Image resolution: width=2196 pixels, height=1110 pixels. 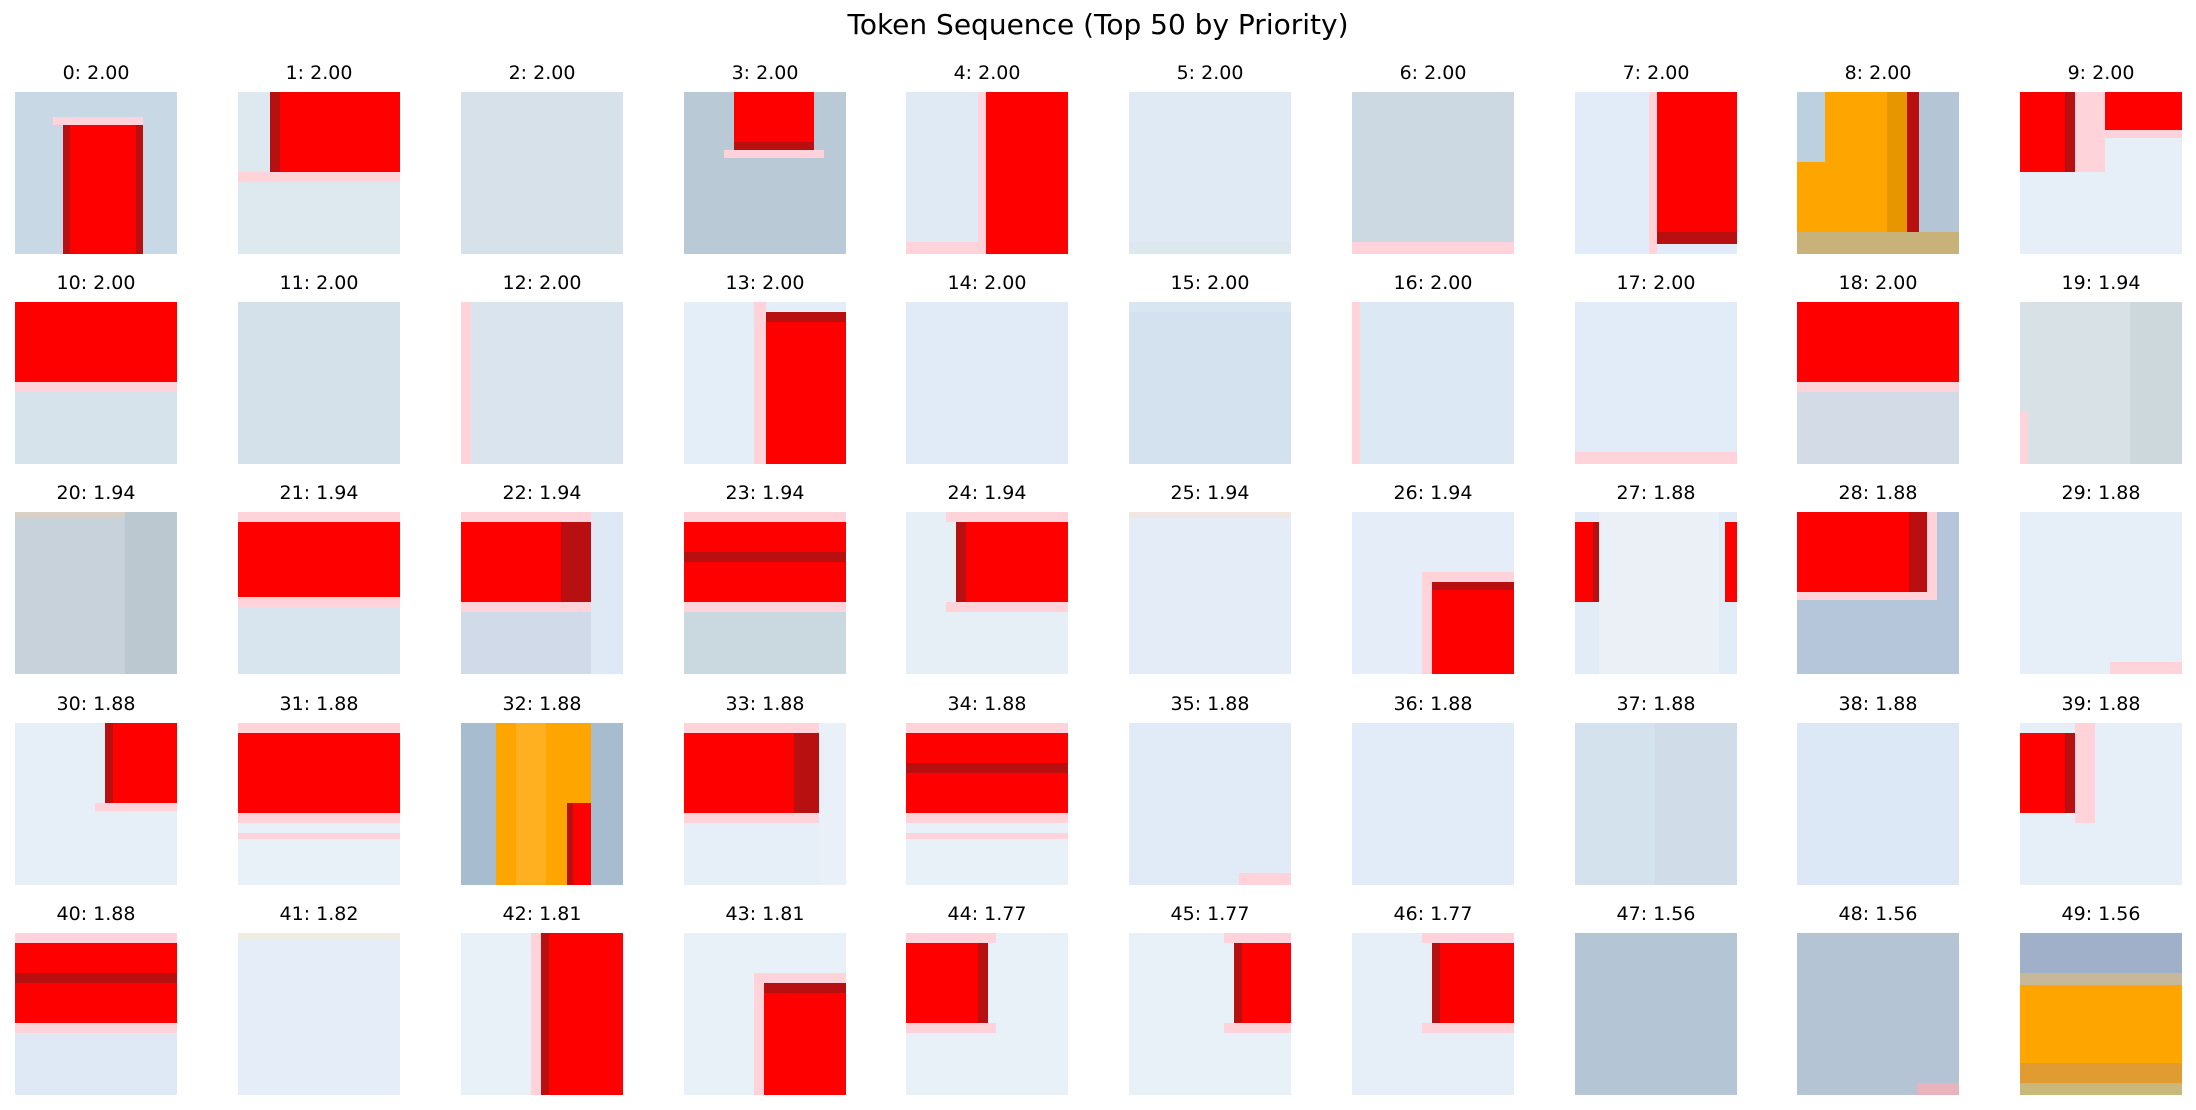 I want to click on token-label: 36: 1.88, so click(x=1433, y=704).